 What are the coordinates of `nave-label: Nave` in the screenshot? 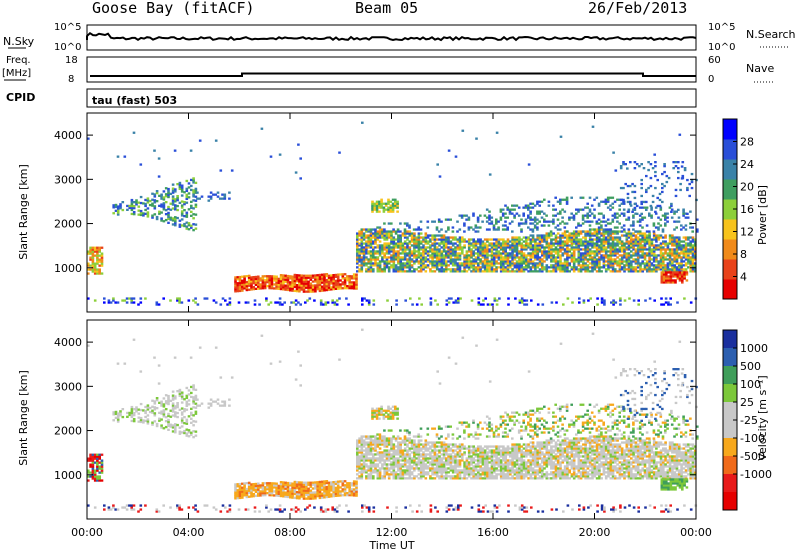 It's located at (760, 68).